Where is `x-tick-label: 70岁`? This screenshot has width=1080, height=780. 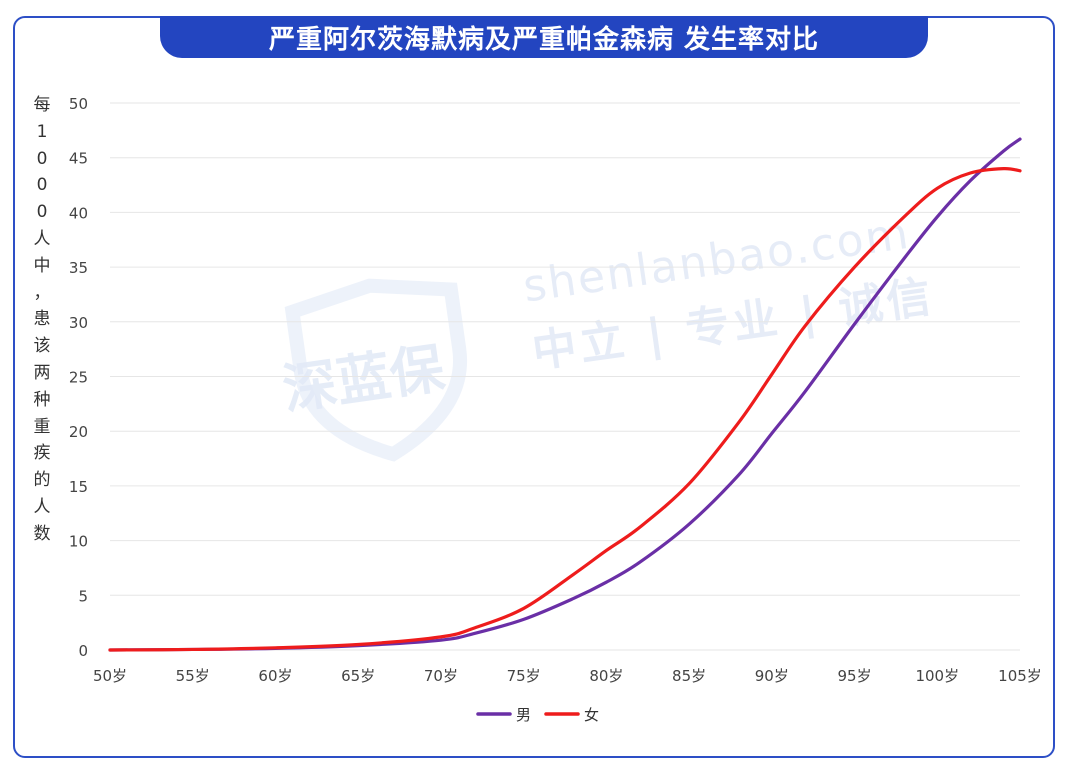
x-tick-label: 70岁 is located at coordinates (441, 676).